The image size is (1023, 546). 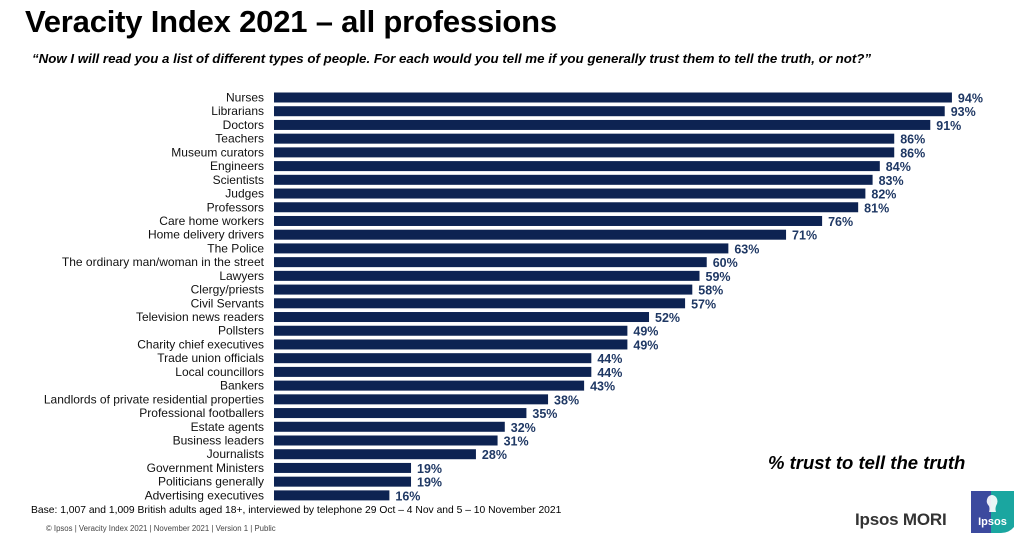 I want to click on category-label: Professors, so click(x=235, y=207).